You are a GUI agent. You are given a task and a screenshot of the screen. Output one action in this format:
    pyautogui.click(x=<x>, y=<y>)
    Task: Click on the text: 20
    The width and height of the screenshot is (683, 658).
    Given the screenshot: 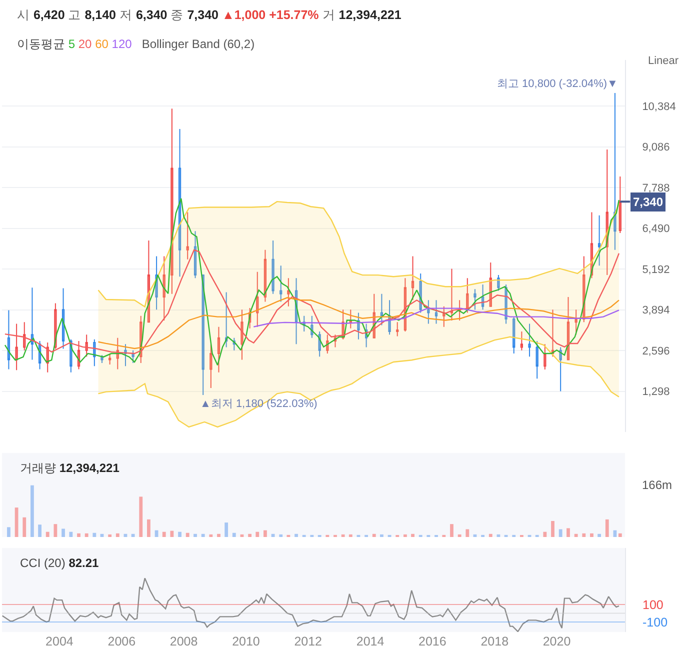 What is the action you would take?
    pyautogui.click(x=85, y=44)
    